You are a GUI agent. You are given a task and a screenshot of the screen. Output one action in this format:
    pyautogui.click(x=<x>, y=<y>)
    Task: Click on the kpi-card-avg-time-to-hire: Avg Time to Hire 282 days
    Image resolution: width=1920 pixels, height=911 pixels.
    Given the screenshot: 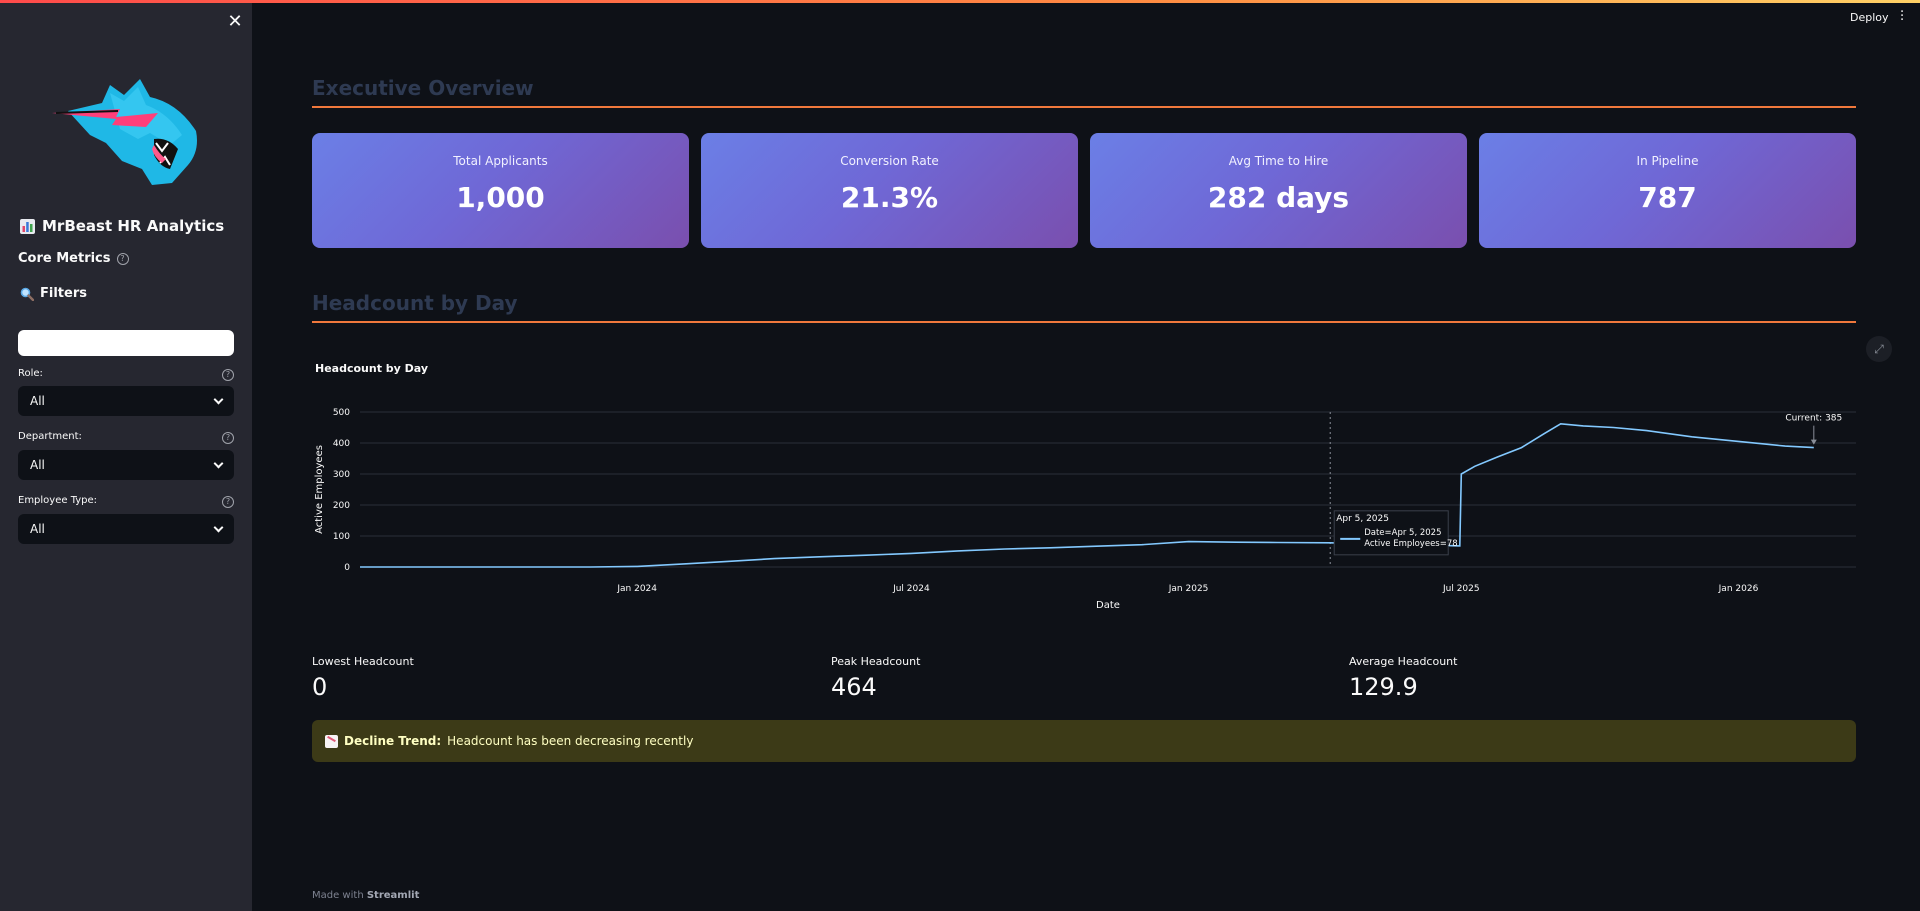 What is the action you would take?
    pyautogui.click(x=1278, y=190)
    